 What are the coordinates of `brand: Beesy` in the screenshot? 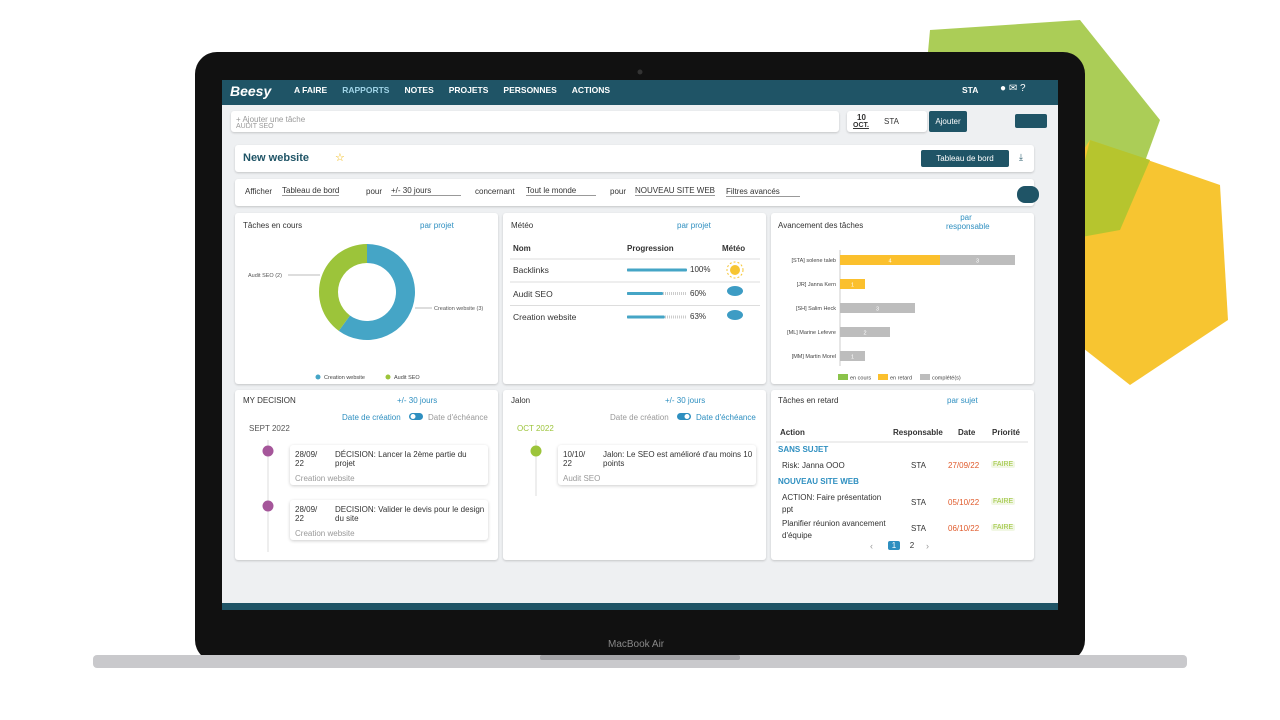 It's located at (251, 91).